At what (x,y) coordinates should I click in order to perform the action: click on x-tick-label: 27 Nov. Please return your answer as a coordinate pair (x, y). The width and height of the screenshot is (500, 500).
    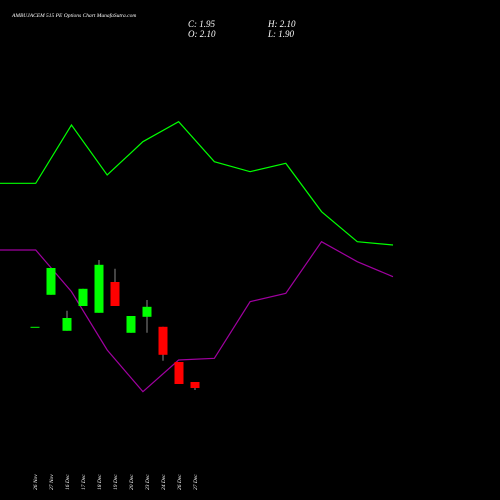
    Looking at the image, I should click on (52, 482).